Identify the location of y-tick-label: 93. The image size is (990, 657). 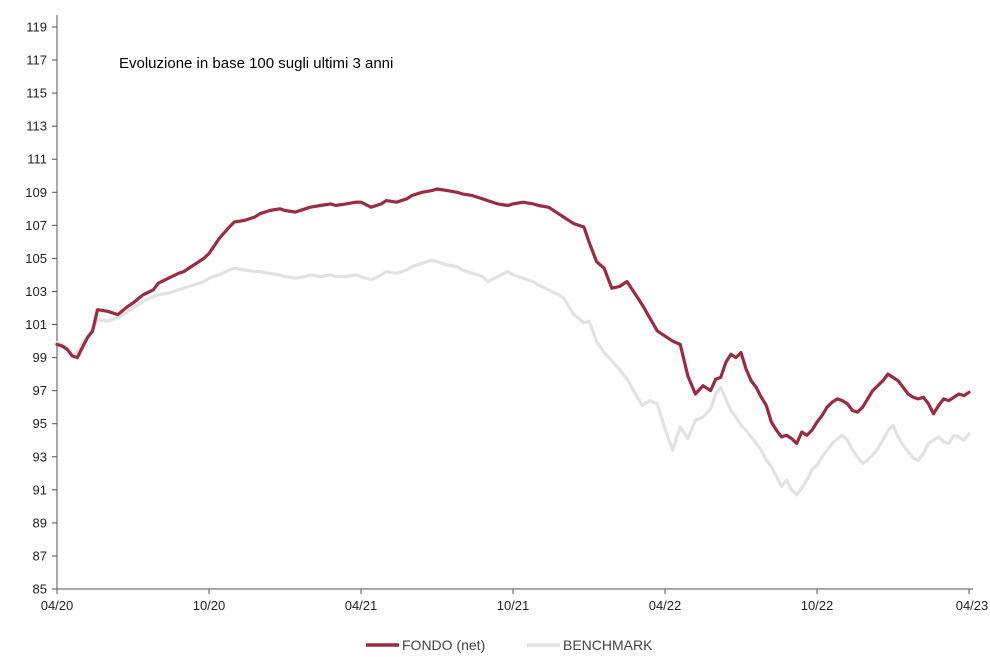
(40, 456).